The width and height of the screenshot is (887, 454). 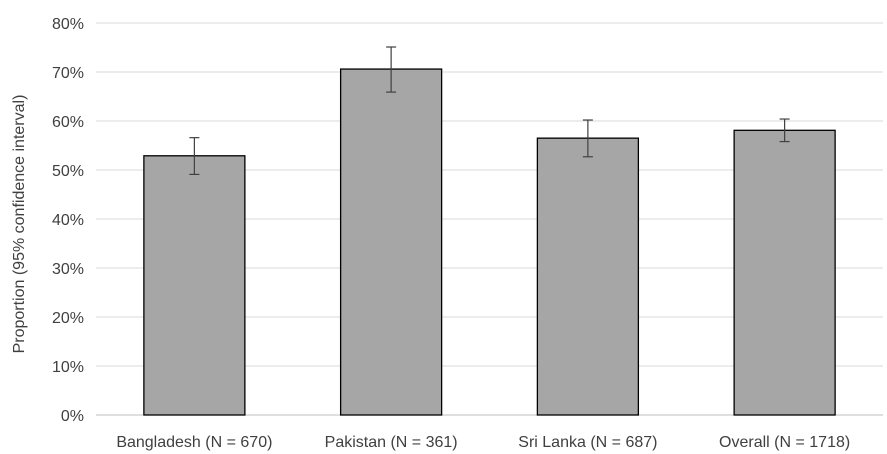 I want to click on y-tick-labels: 0% 10% 20% 30% 40% 50% 60% 70% 80%, so click(x=68, y=220).